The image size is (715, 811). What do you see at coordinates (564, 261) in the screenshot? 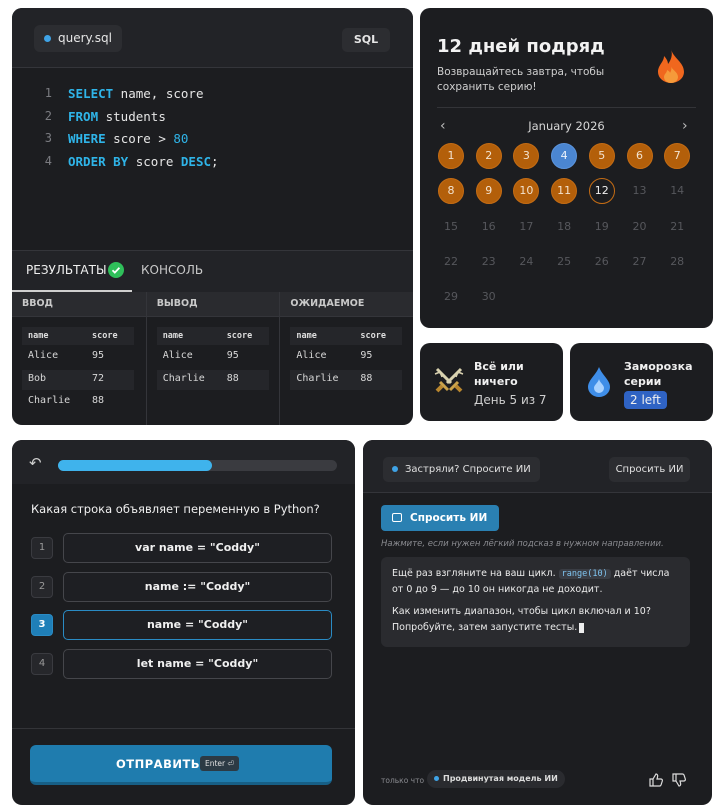
I see `calendar-day: 25` at bounding box center [564, 261].